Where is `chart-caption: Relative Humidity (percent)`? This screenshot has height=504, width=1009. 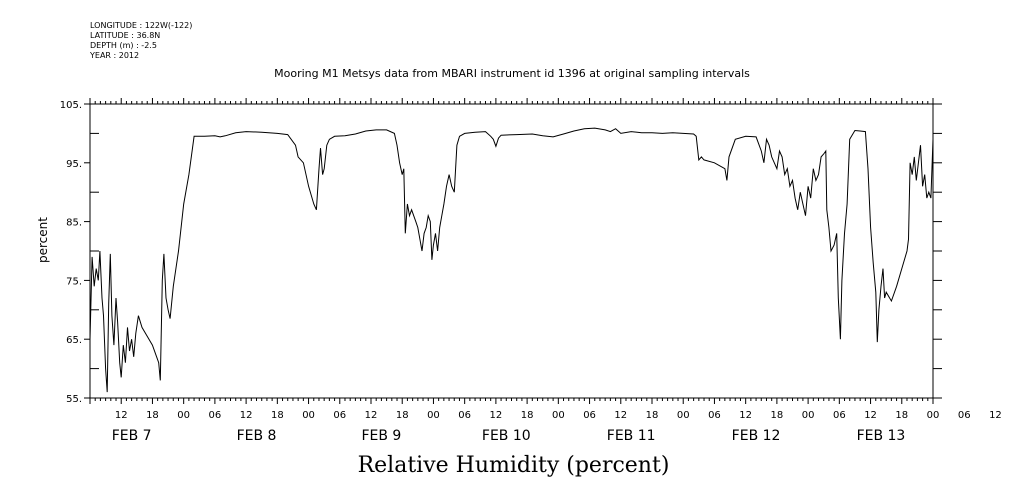
chart-caption: Relative Humidity (percent) is located at coordinates (513, 465).